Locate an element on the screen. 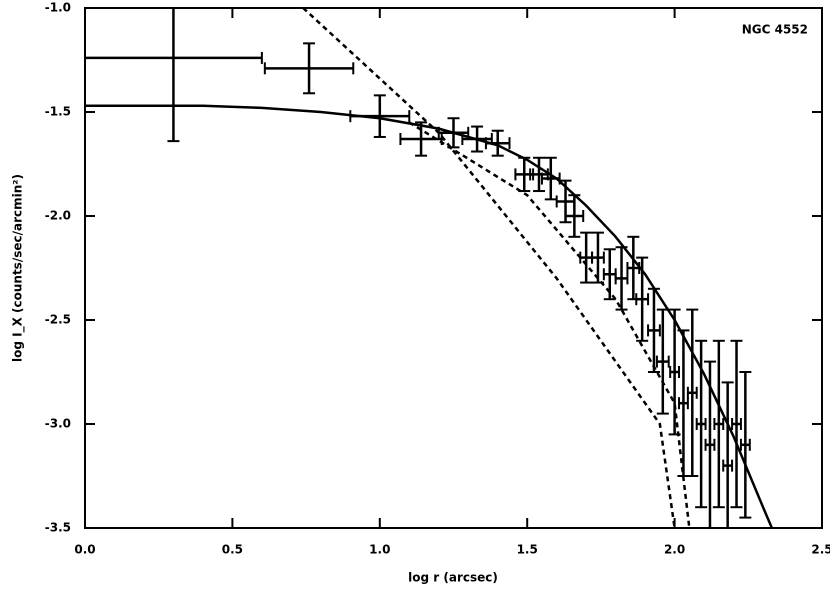  x-tick-label: 2.0 is located at coordinates (674, 550).